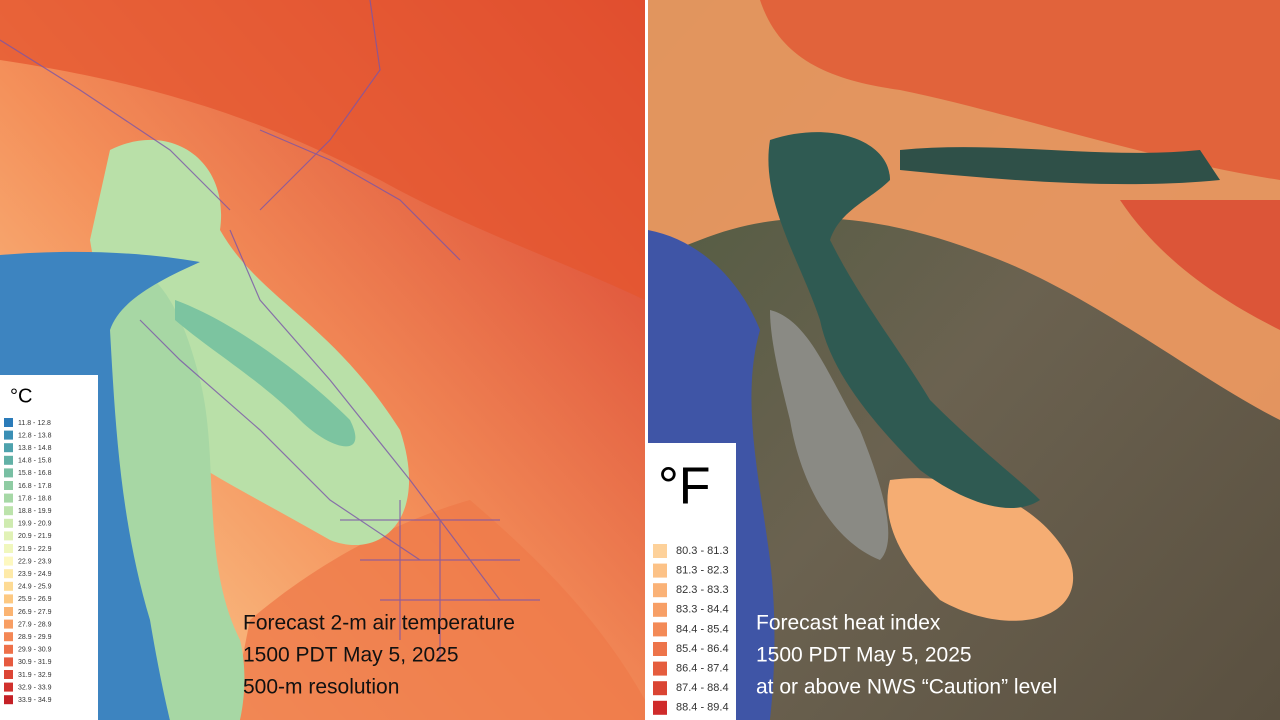  I want to click on legend-label: 15.8 - 16.8, so click(35, 473).